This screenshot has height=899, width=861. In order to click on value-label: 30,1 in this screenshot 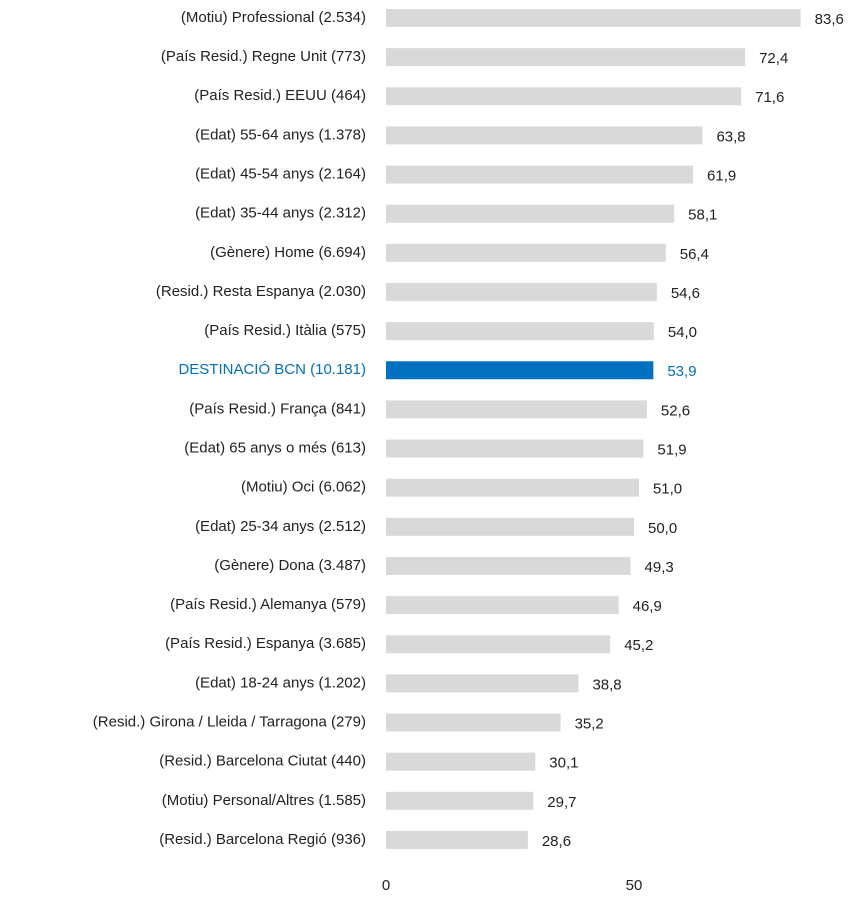, I will do `click(563, 763)`.